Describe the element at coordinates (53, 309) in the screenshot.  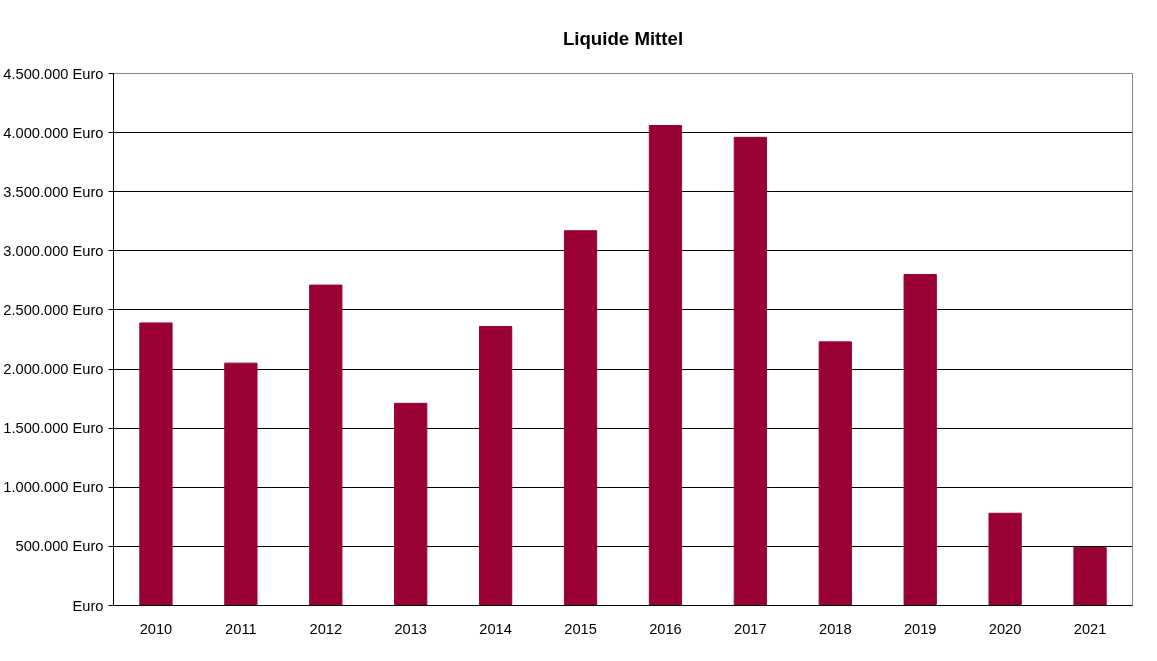
I see `y-tick-label: 2.500.000 Euro` at that location.